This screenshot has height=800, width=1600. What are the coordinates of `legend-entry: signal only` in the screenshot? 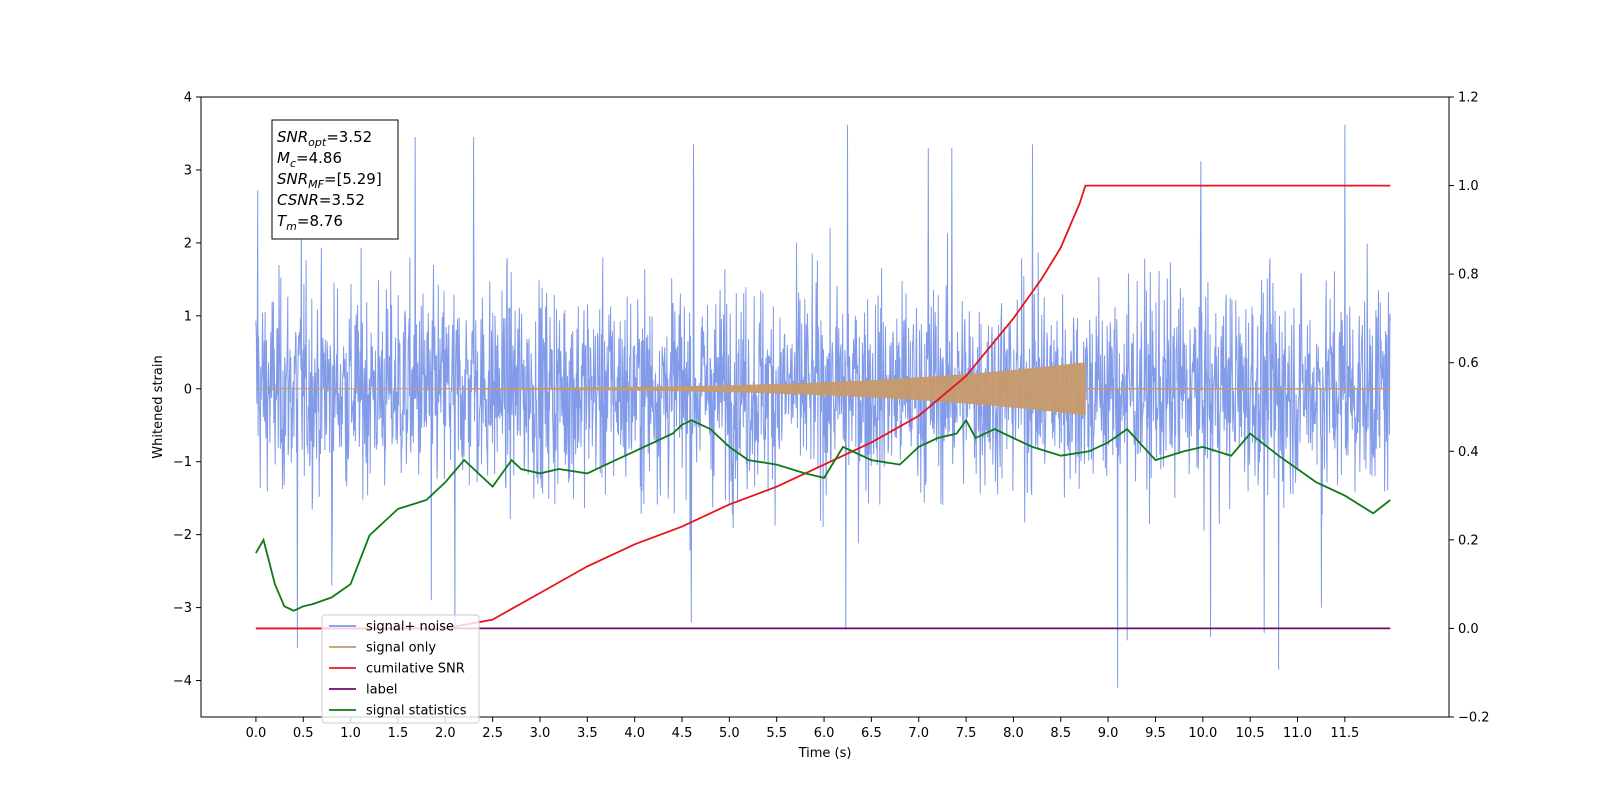 It's located at (401, 648).